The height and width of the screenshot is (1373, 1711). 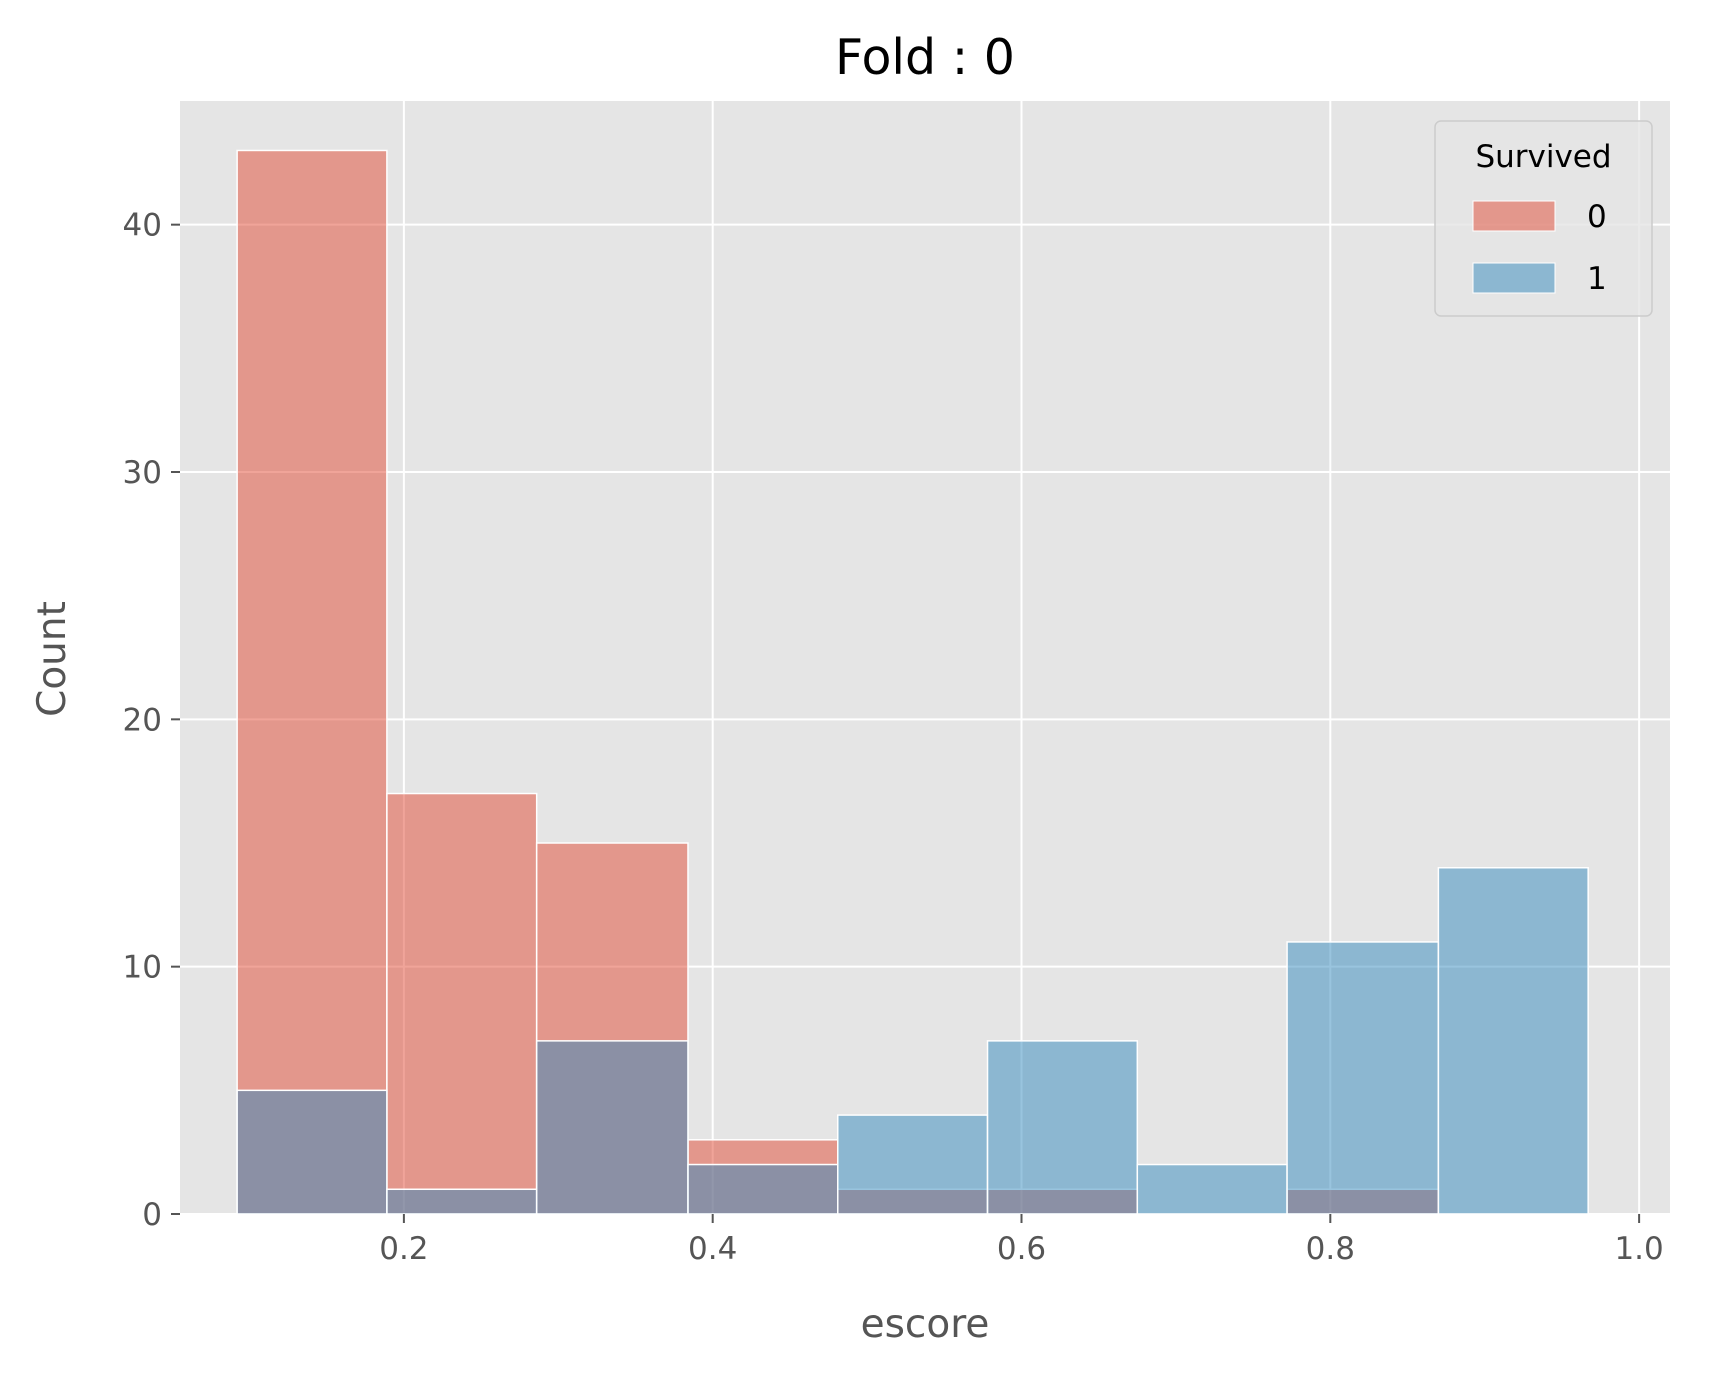 I want to click on y-tick-label: 30, so click(x=142, y=473).